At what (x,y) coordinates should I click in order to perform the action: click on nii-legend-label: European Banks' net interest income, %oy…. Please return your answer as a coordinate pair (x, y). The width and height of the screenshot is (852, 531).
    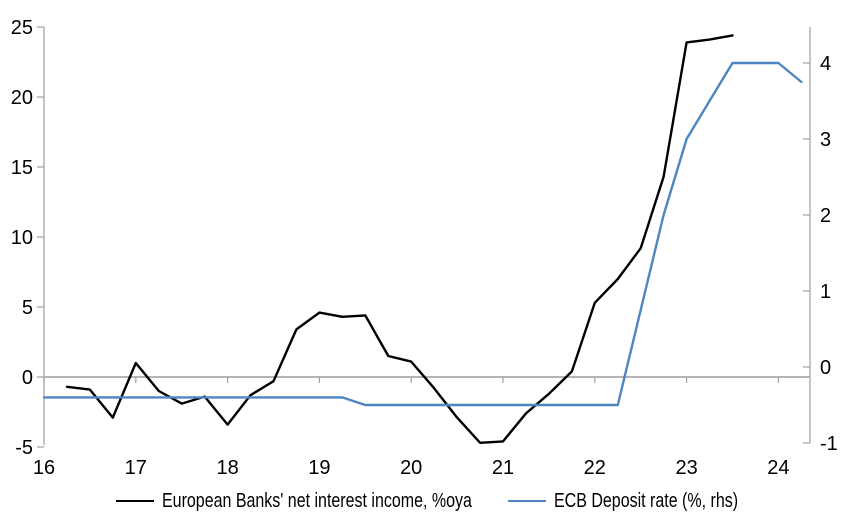
    Looking at the image, I should click on (317, 500).